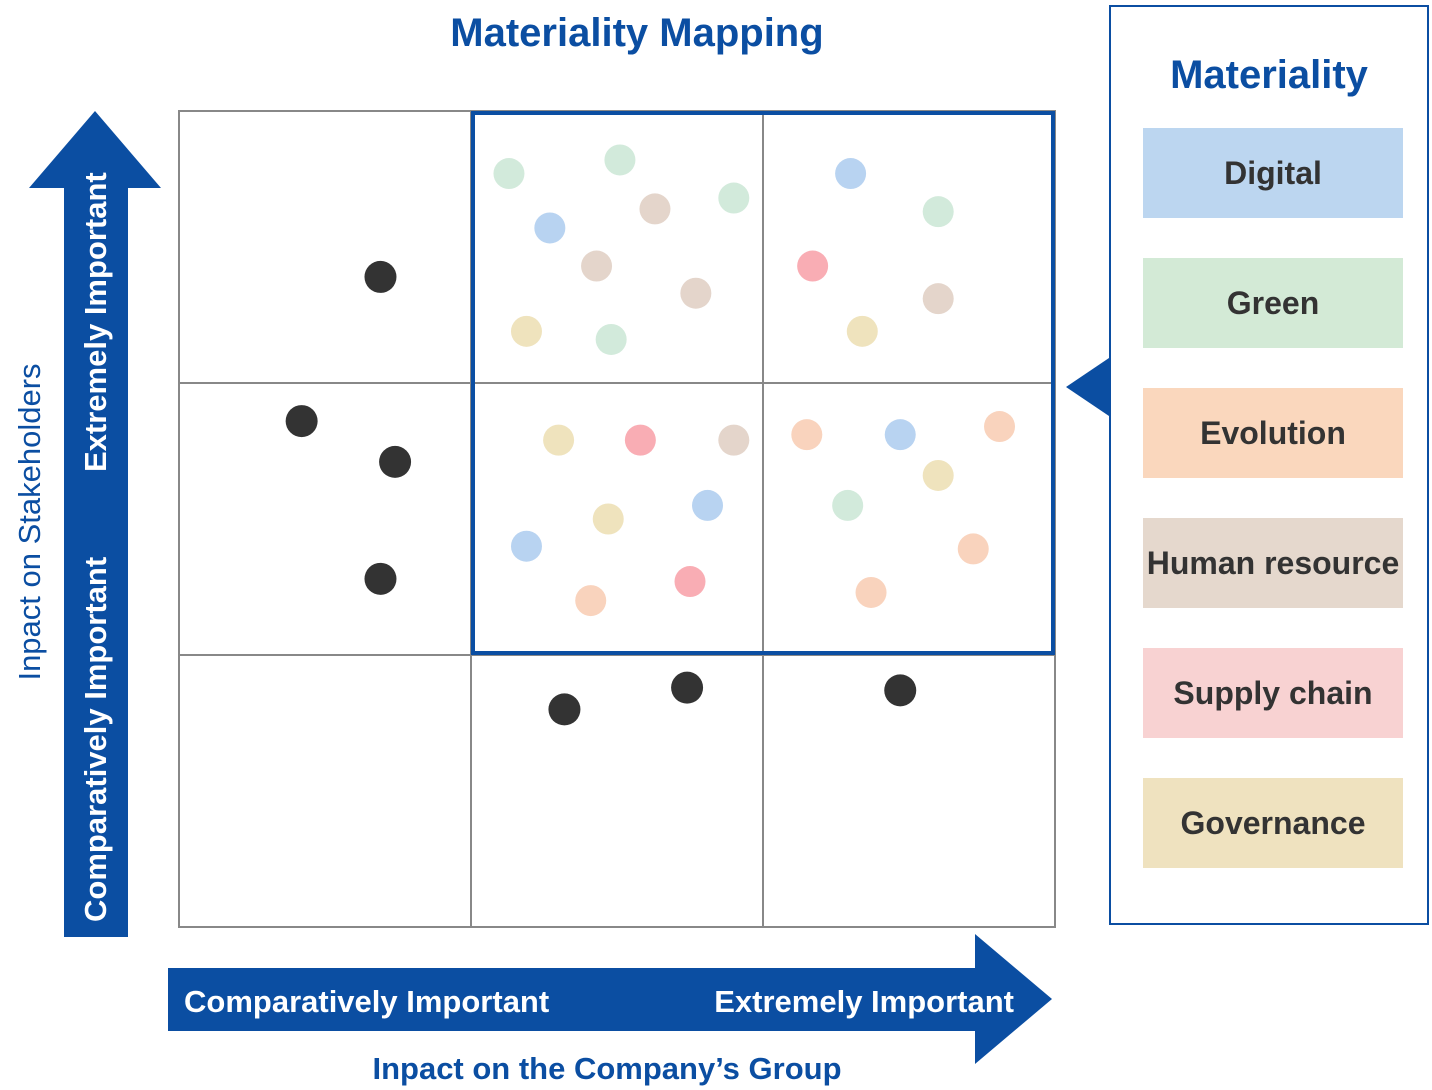 The image size is (1432, 1090). I want to click on y-axis-high-label: Extremely Important, so click(95, 322).